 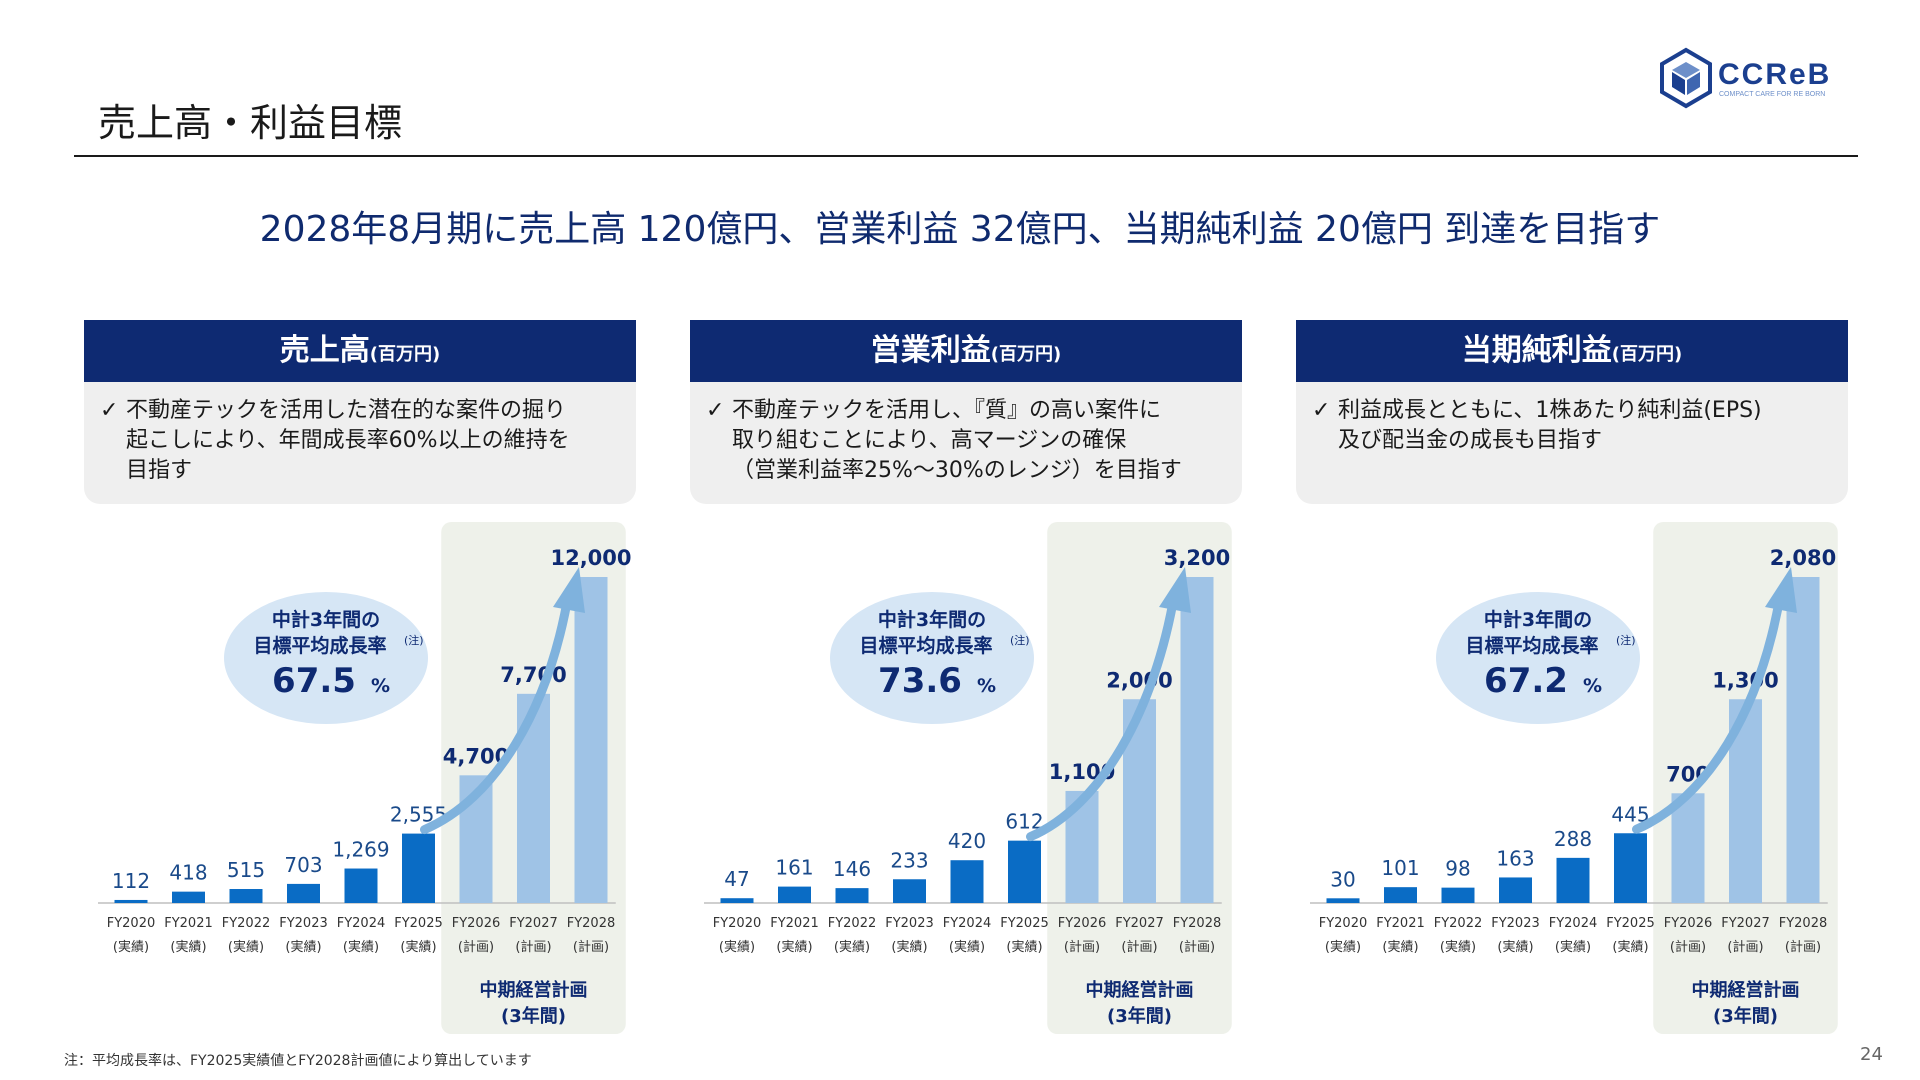 What do you see at coordinates (1197, 558) in the screenshot?
I see `data-label: 3,200` at bounding box center [1197, 558].